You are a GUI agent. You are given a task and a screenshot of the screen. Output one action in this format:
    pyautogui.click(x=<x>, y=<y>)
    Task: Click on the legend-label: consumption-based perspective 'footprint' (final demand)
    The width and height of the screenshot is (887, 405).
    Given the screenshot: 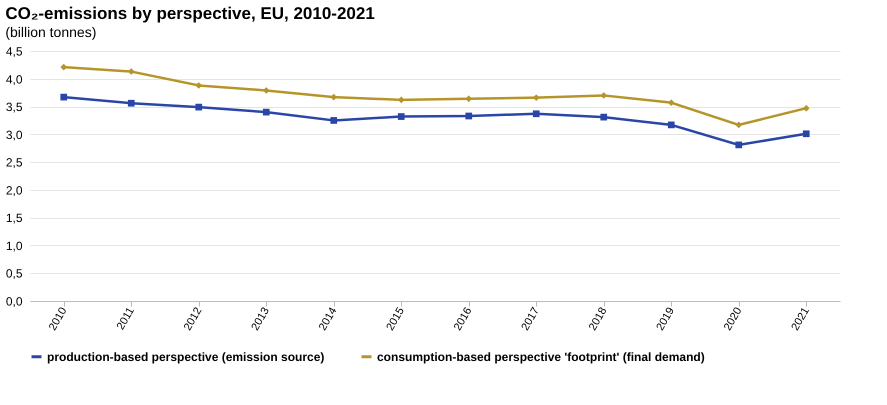 What is the action you would take?
    pyautogui.click(x=541, y=357)
    